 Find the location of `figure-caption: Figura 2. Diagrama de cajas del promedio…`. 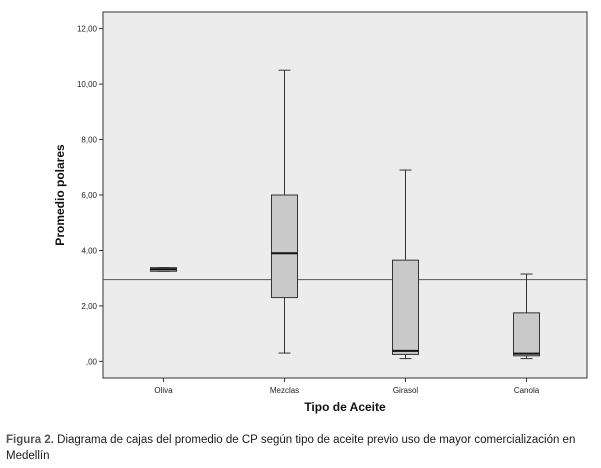

figure-caption: Figura 2. Diagrama de cajas del promedio… is located at coordinates (301, 448).